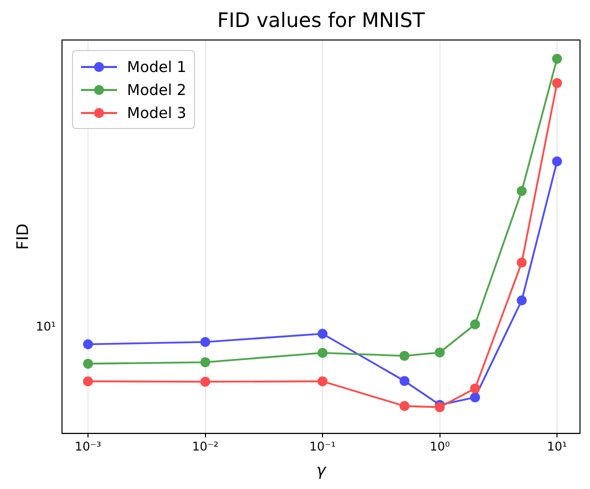 The image size is (590, 489). I want to click on legend-label: Model 2, so click(156, 89).